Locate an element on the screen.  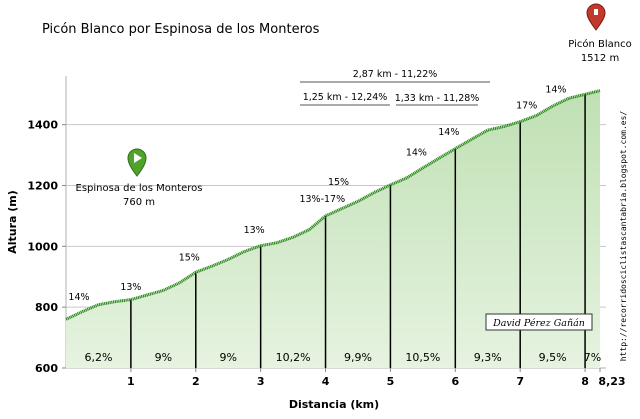
summit-marker: Picón Blanco 1512 m is located at coordinates (600, 33).